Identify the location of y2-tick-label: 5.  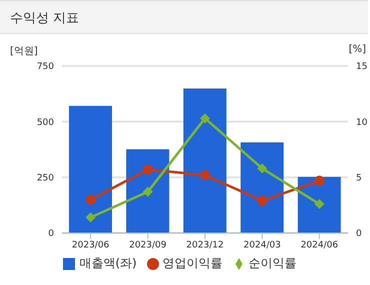
(359, 179).